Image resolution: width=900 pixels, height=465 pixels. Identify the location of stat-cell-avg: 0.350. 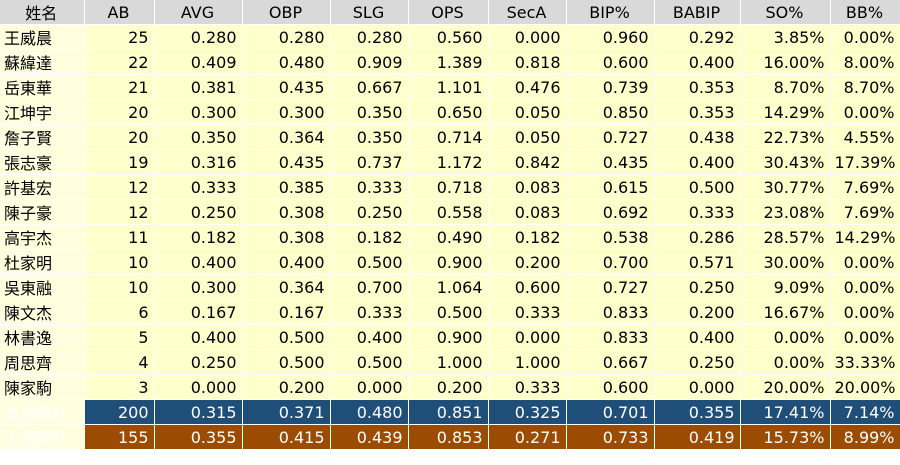
(198, 137).